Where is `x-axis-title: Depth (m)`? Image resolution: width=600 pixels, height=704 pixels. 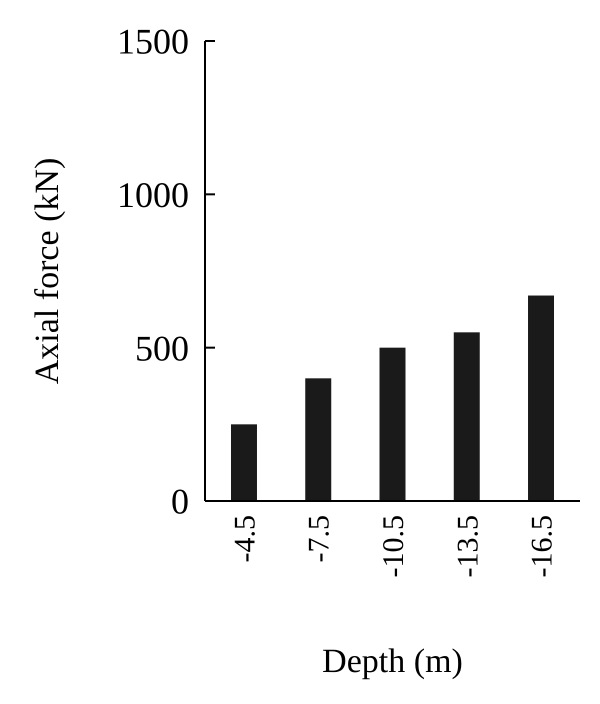
x-axis-title: Depth (m) is located at coordinates (392, 661).